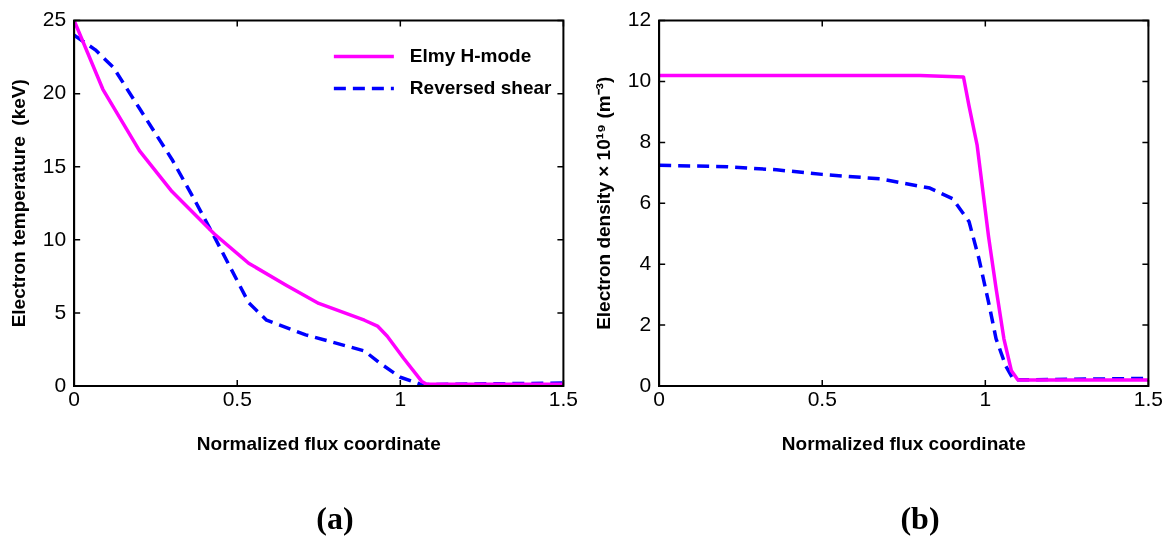  I want to click on y-tick-label: 5, so click(60, 311).